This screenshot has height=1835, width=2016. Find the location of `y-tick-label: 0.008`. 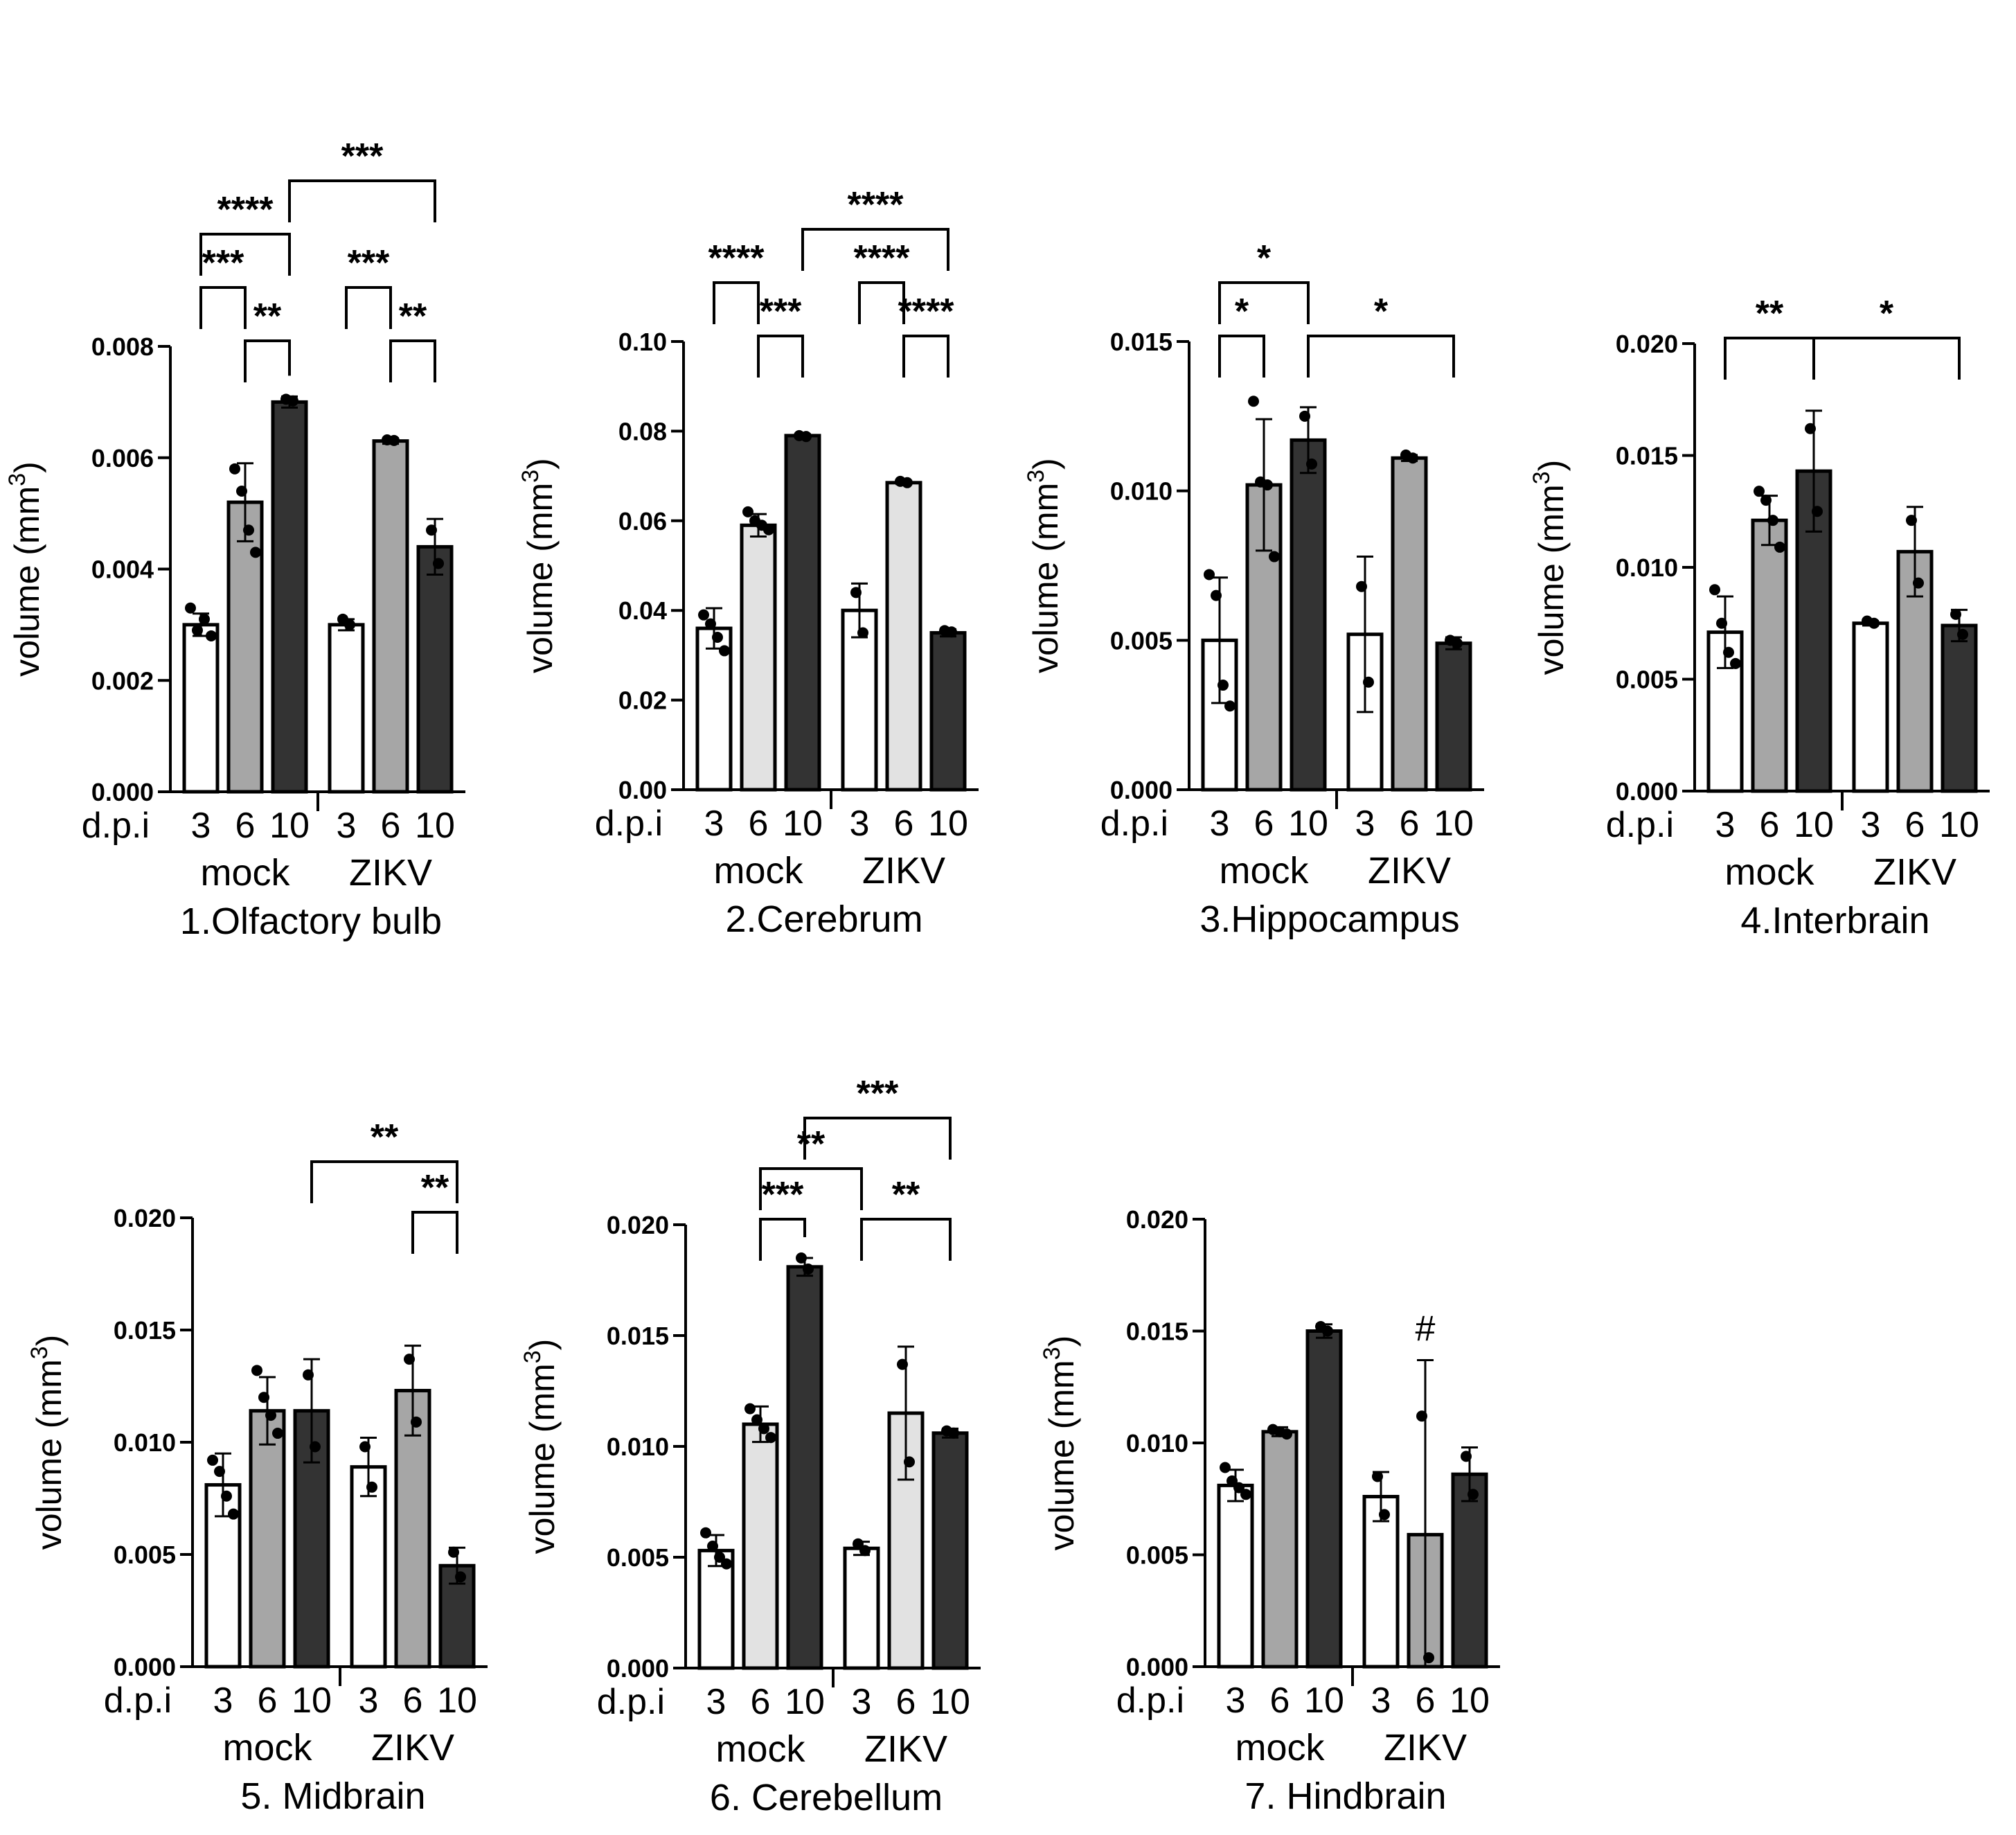

y-tick-label: 0.008 is located at coordinates (123, 347).